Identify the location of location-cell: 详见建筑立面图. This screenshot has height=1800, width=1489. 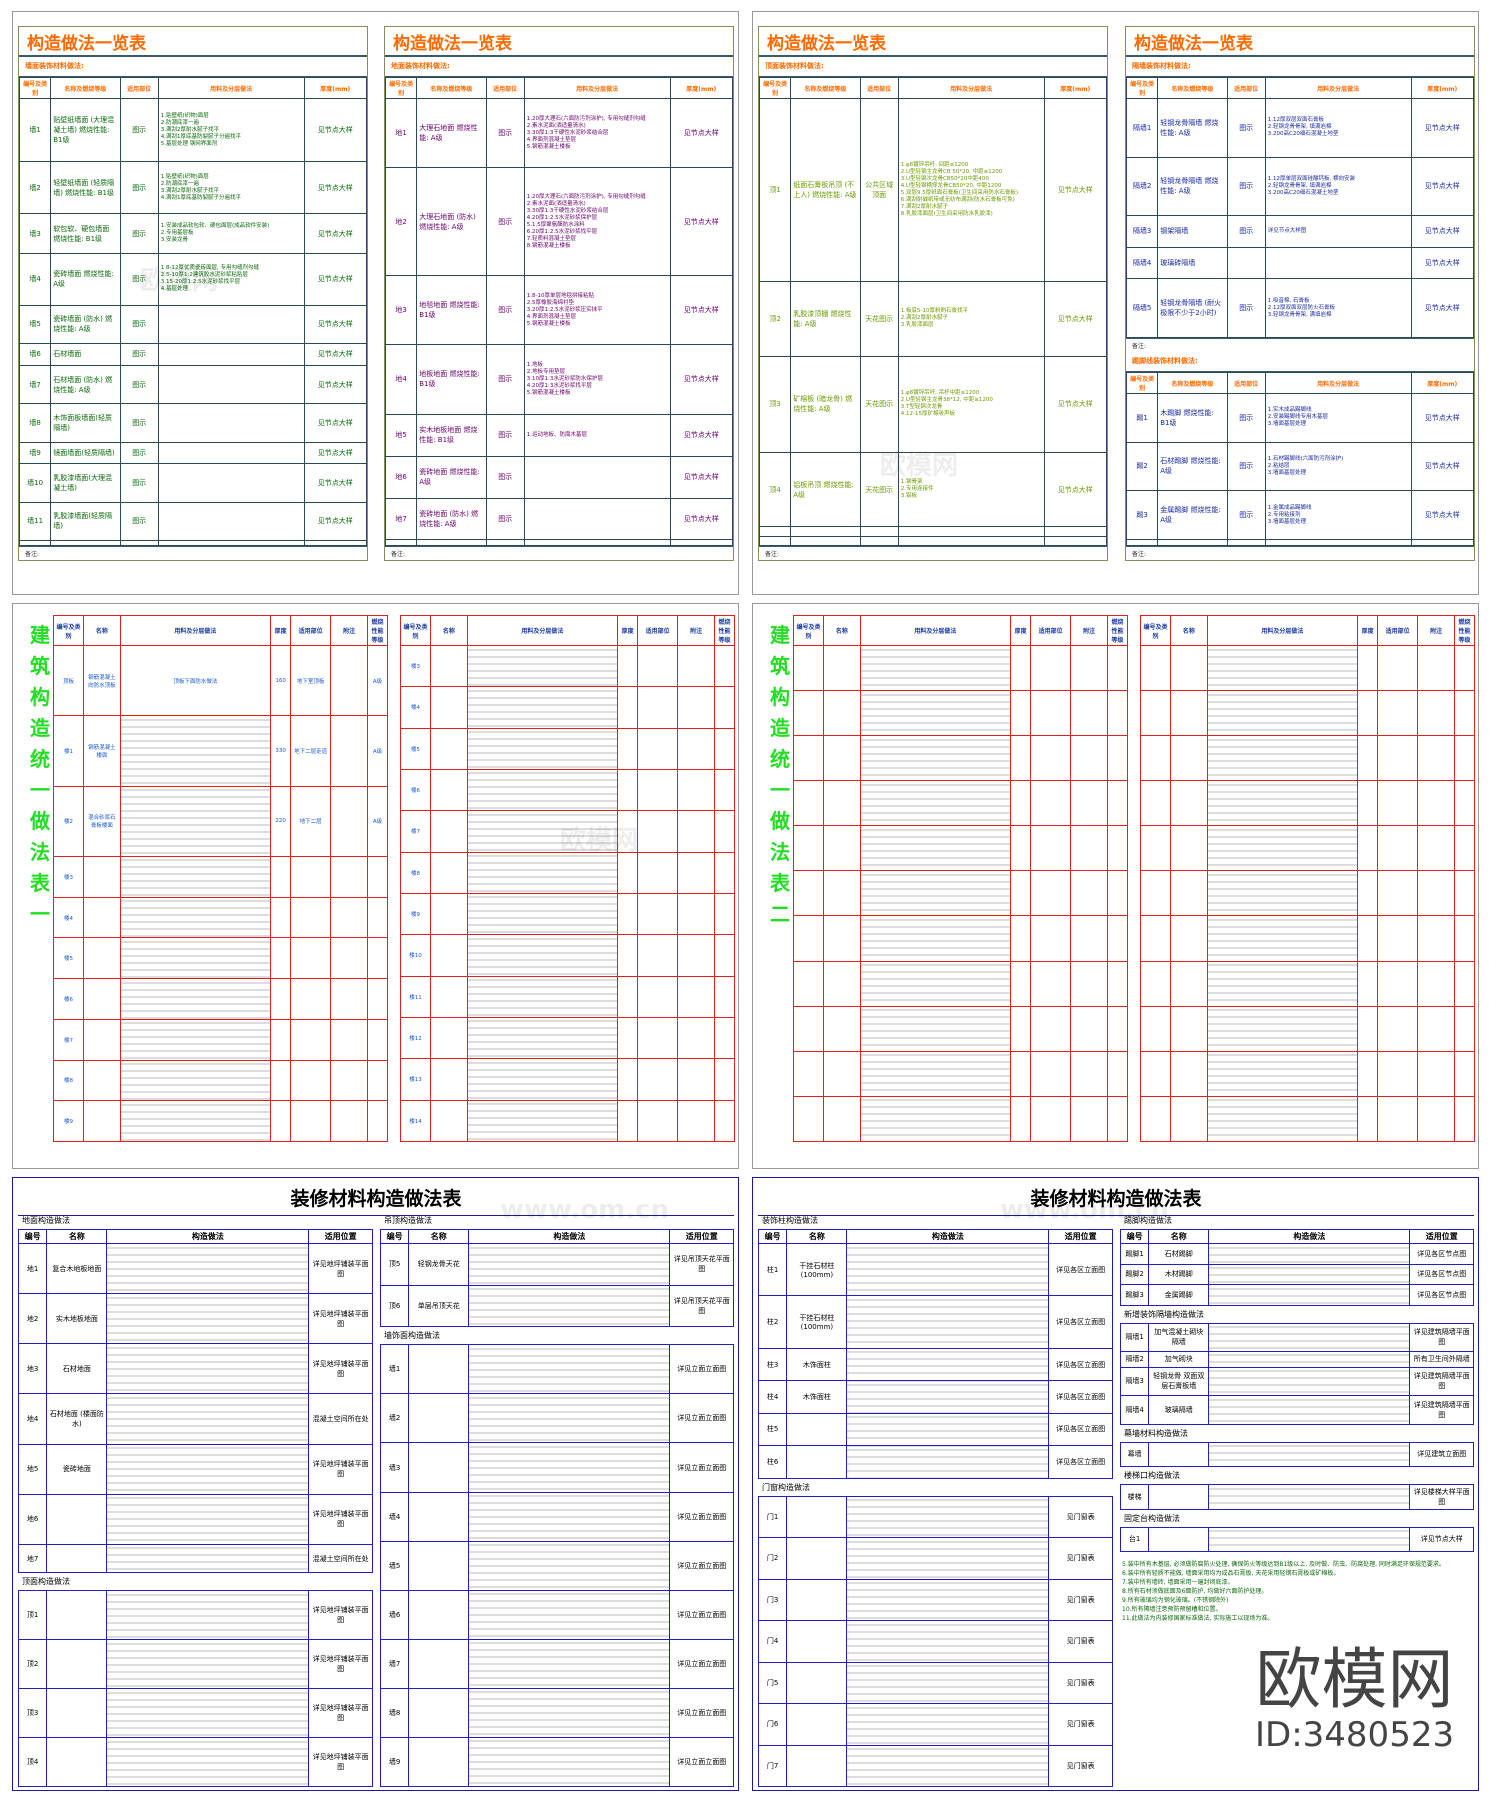
(1441, 1454).